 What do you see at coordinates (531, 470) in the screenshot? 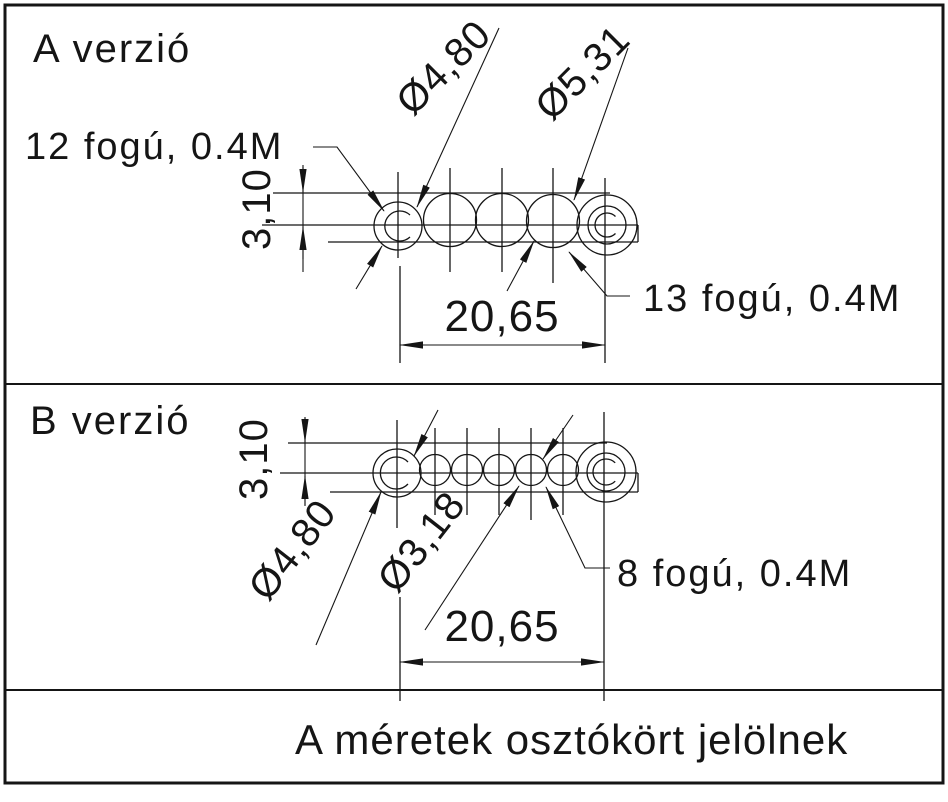
I see `pitch-circle-gear5-b` at bounding box center [531, 470].